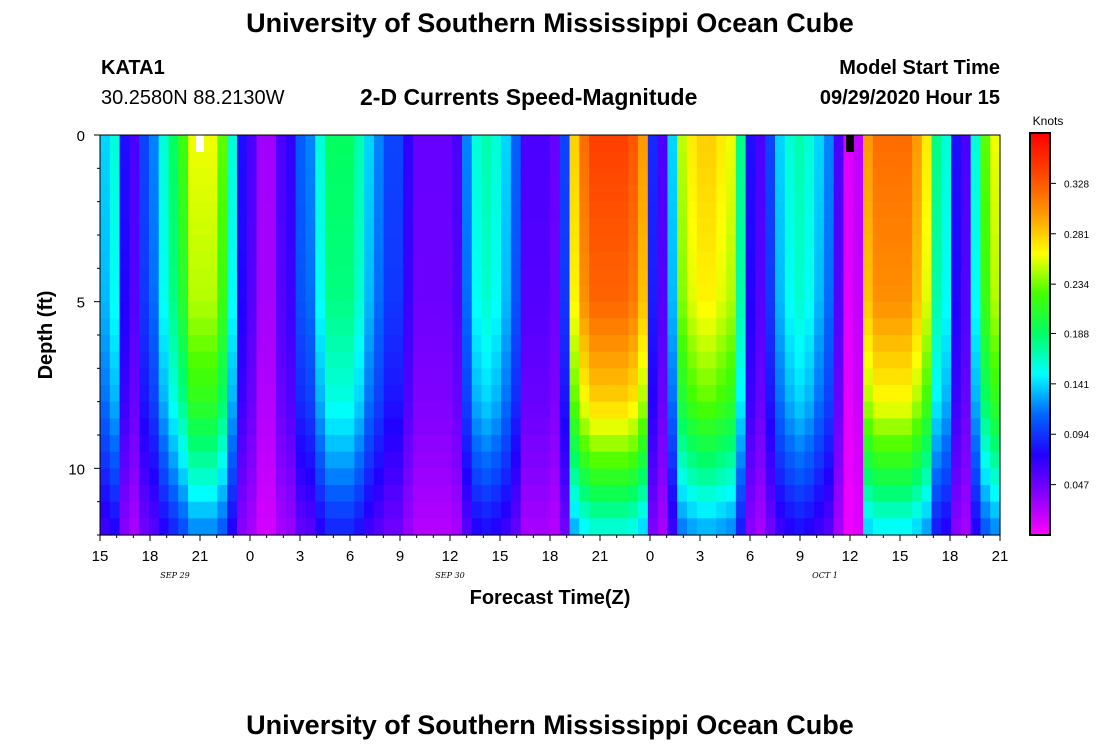 This screenshot has width=1100, height=750. Describe the element at coordinates (193, 98) in the screenshot. I see `station-coordinates: 30.2580N 88.2130W` at that location.